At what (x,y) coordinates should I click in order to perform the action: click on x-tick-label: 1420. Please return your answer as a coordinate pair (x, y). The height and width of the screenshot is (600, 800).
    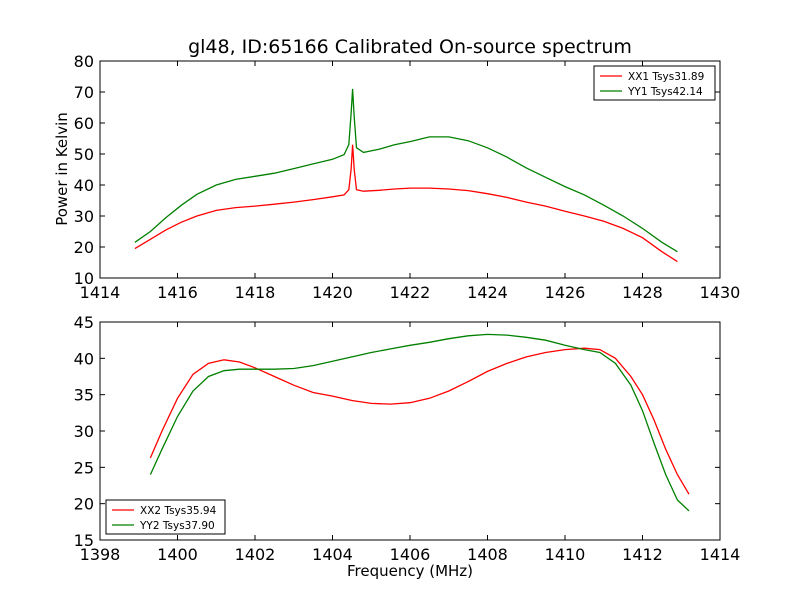
    Looking at the image, I should click on (332, 292).